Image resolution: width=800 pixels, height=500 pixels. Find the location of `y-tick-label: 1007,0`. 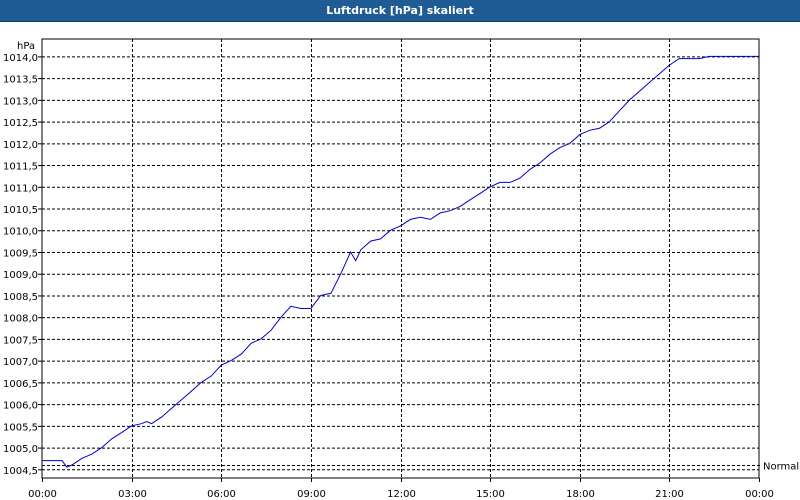

y-tick-label: 1007,0 is located at coordinates (20, 362).